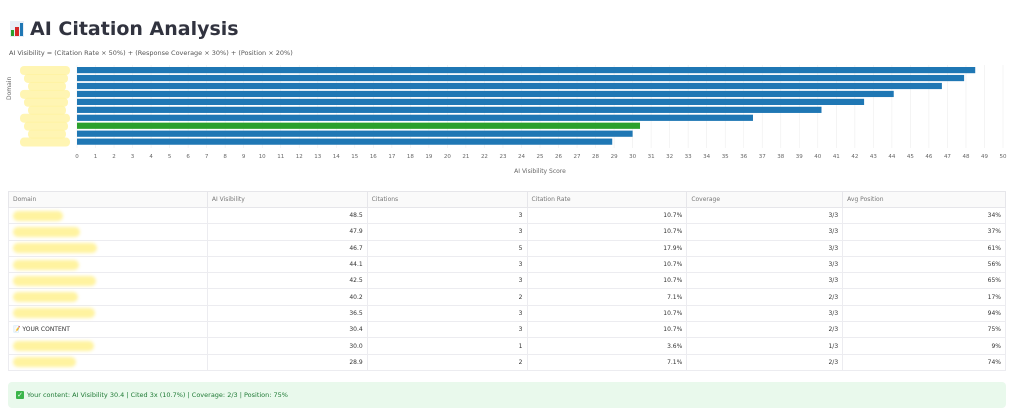 This screenshot has height=415, width=1024. Describe the element at coordinates (765, 346) in the screenshot. I see `cov-cell: 1/3` at that location.